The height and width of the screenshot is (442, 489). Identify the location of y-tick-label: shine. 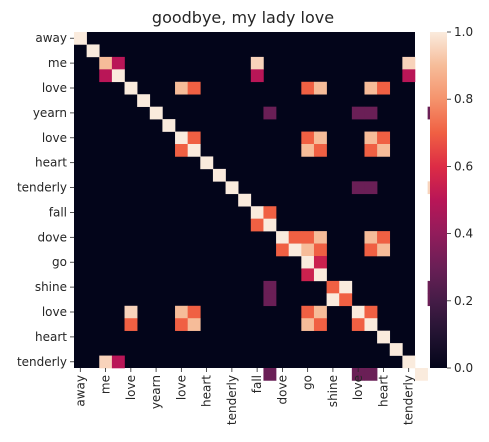
(51, 287).